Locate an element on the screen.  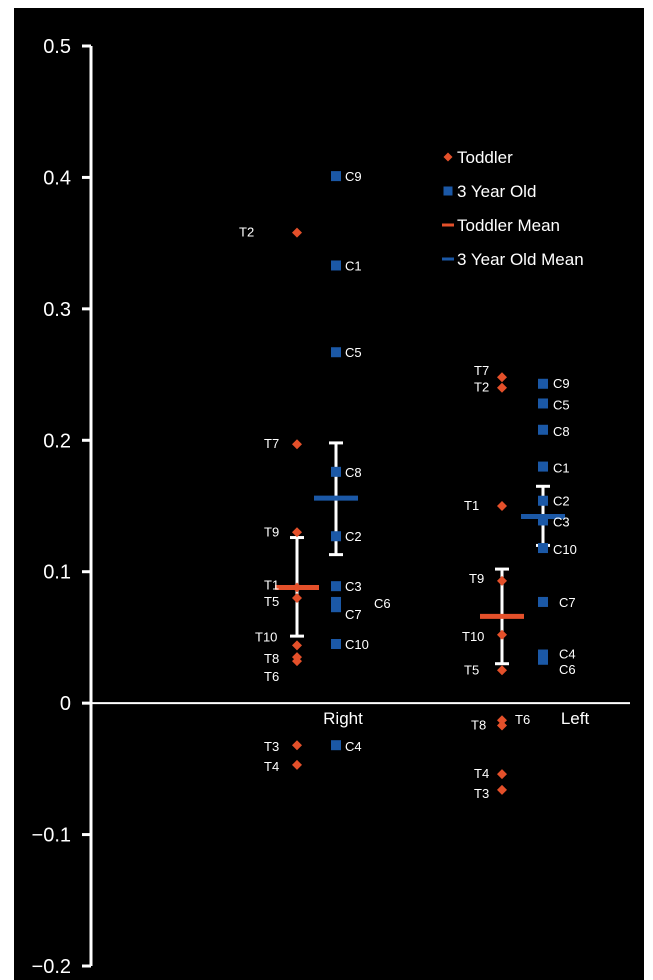
y-tick-label: −0.1 is located at coordinates (51, 836).